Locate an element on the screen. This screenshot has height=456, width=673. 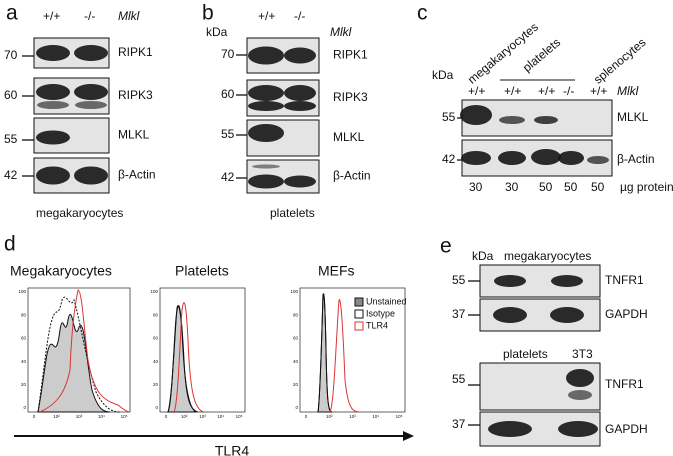
genotype: -/- is located at coordinates (568, 91).